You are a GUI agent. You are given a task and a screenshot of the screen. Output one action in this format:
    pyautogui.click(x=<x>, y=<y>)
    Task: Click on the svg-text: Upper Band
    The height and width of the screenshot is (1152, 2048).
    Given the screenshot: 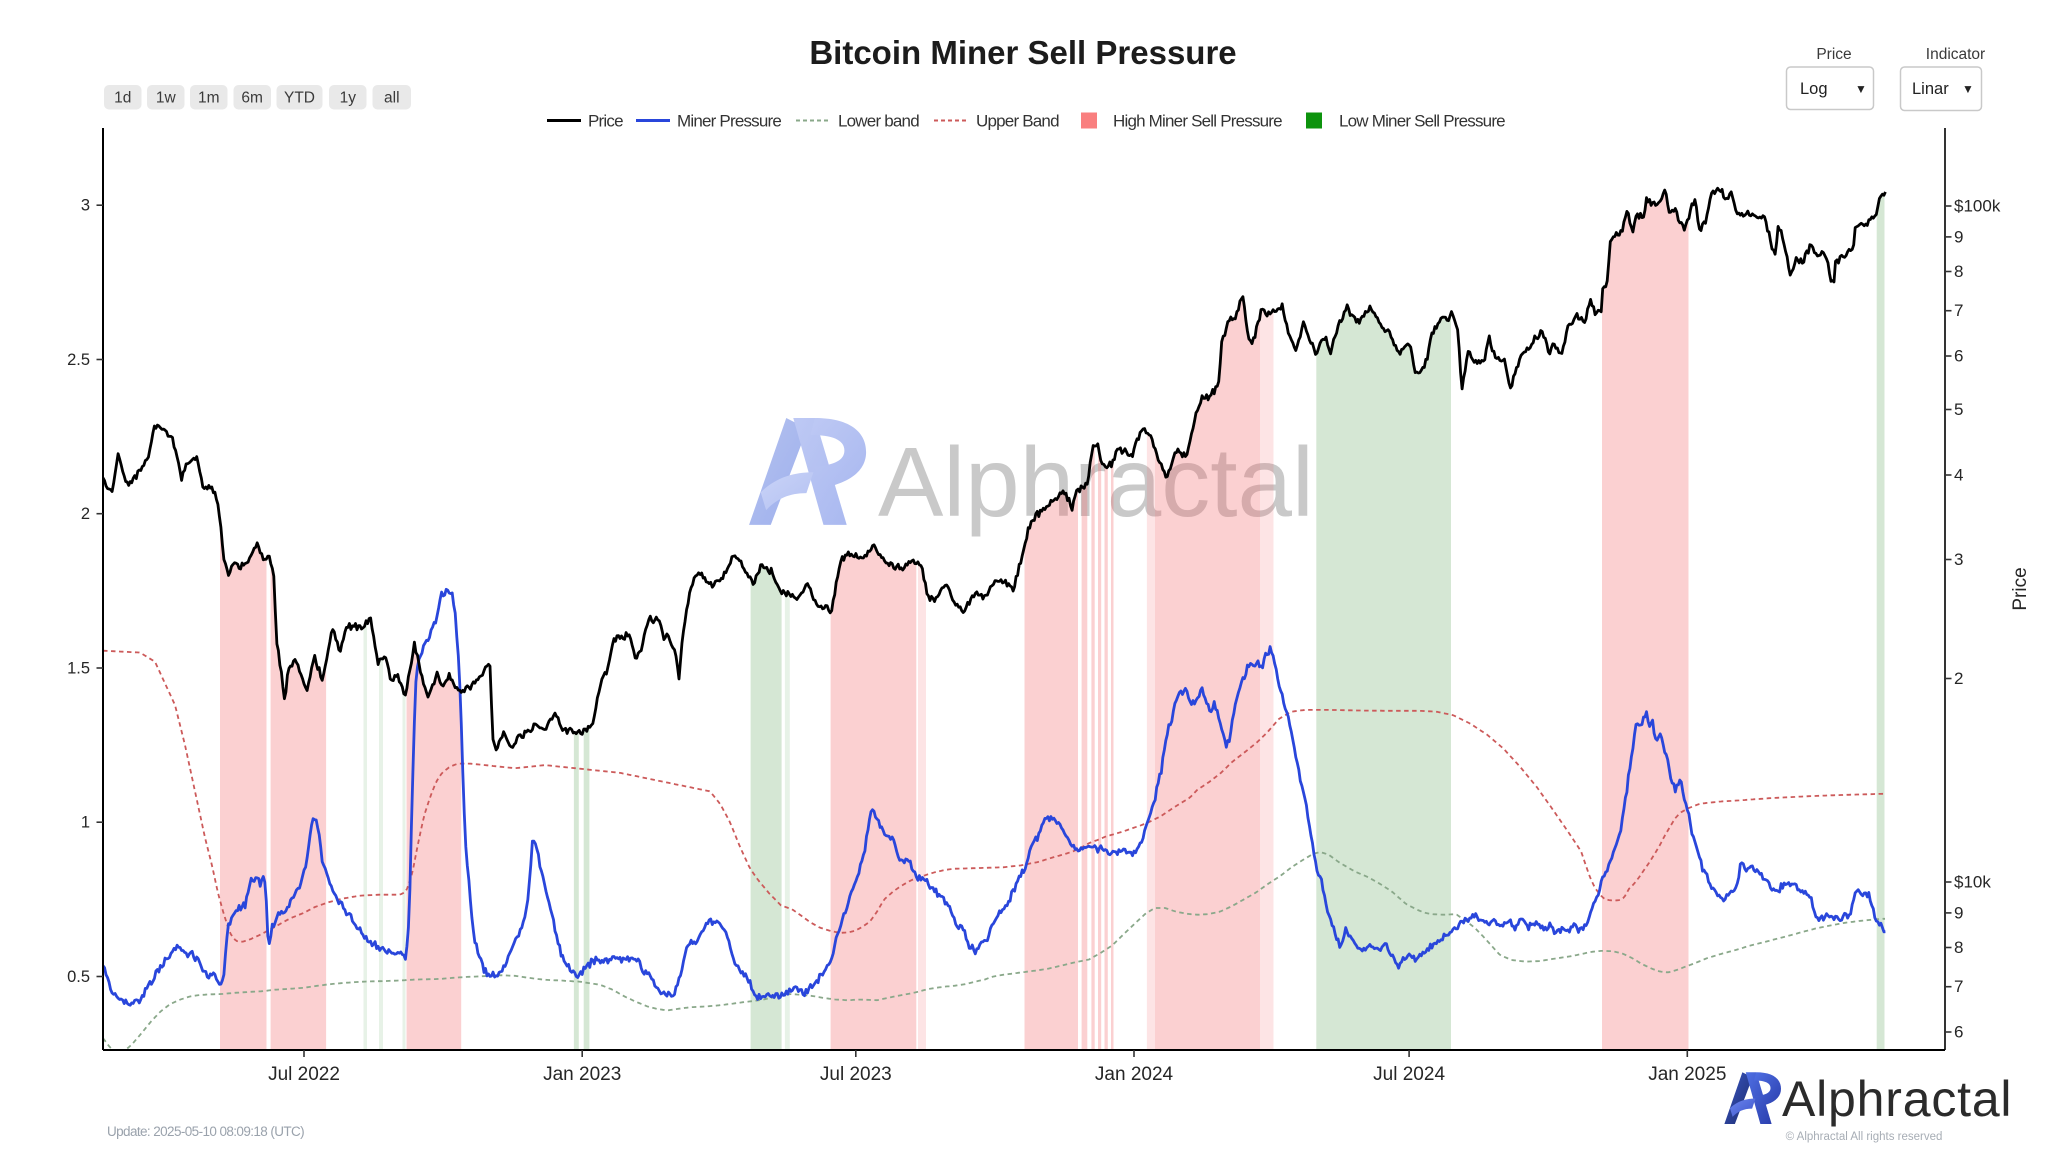 What is the action you would take?
    pyautogui.click(x=1017, y=121)
    